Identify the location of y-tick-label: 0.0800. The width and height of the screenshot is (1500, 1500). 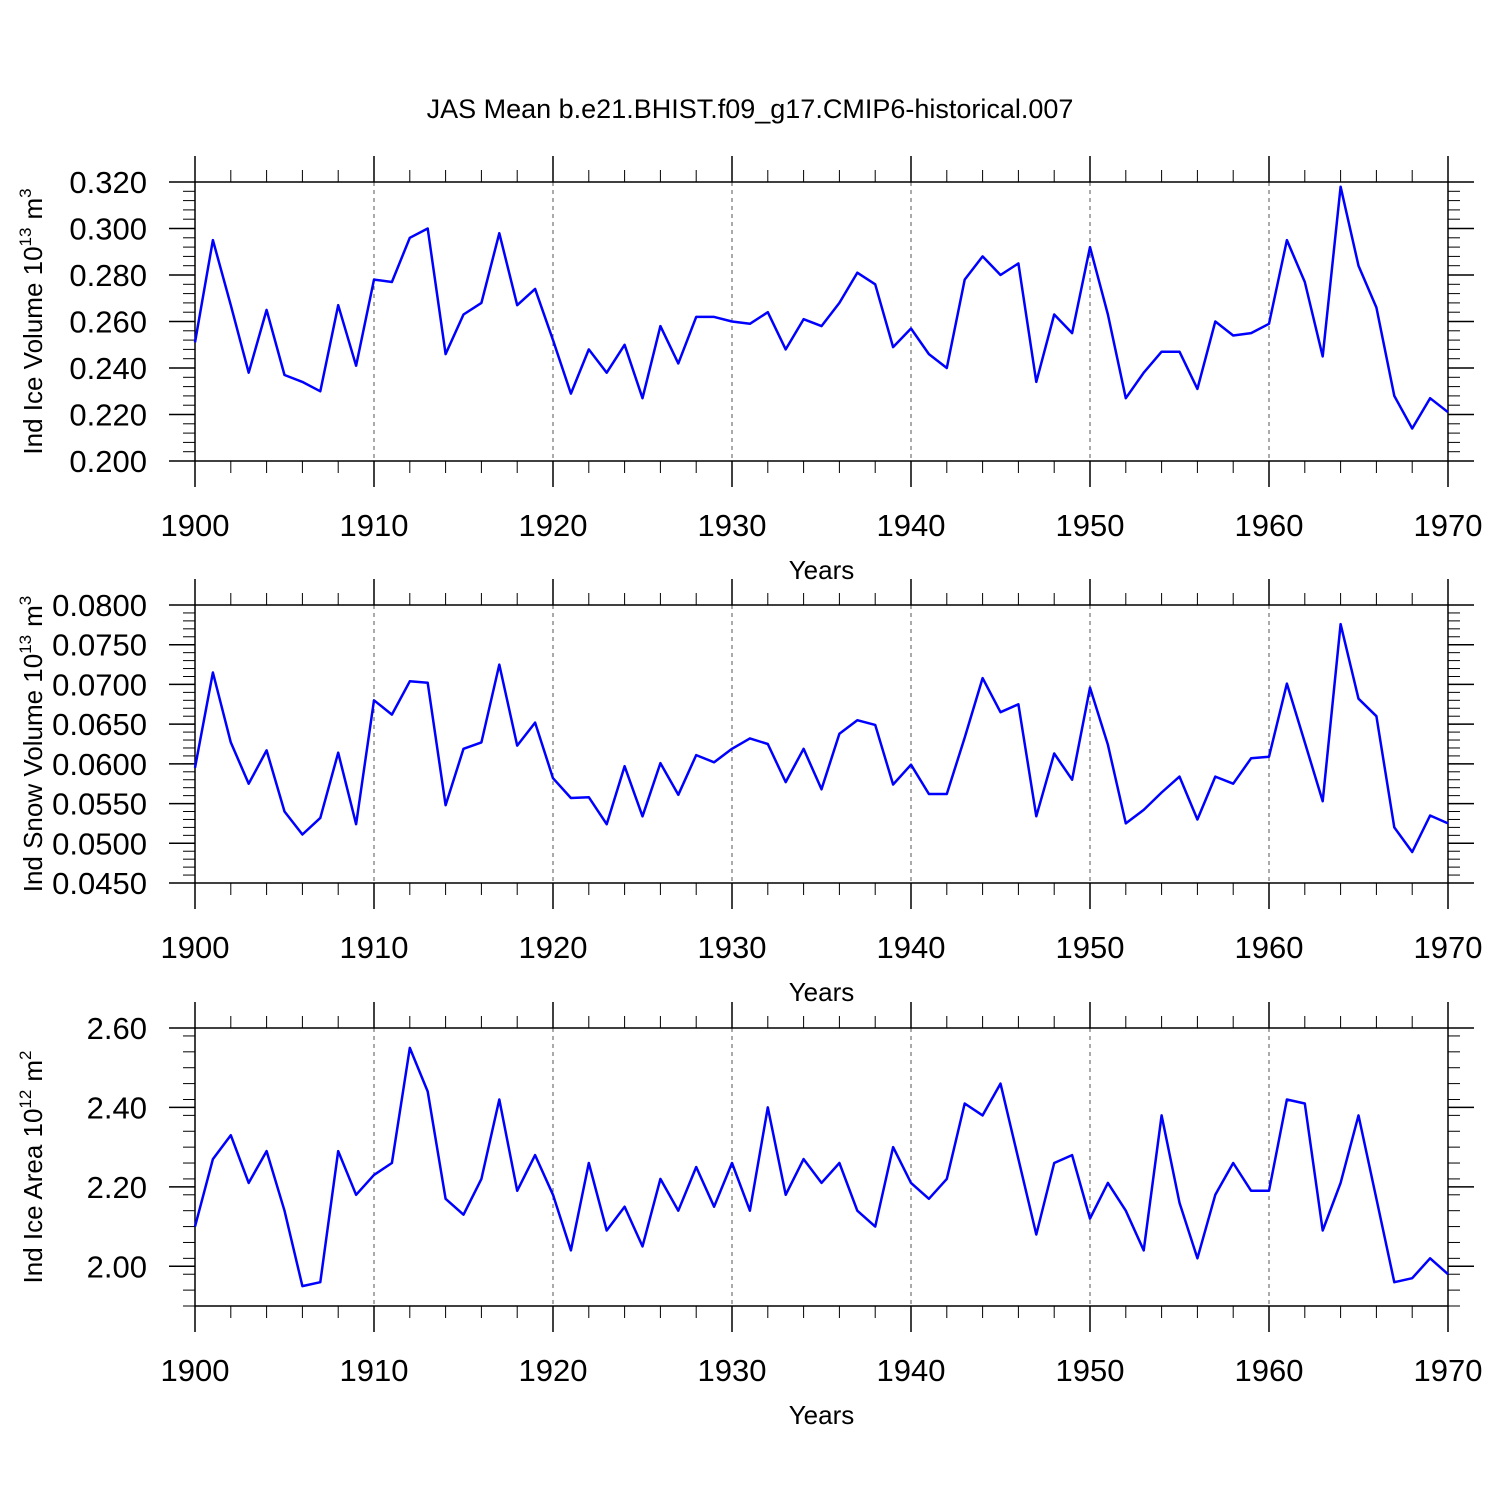
(99, 605).